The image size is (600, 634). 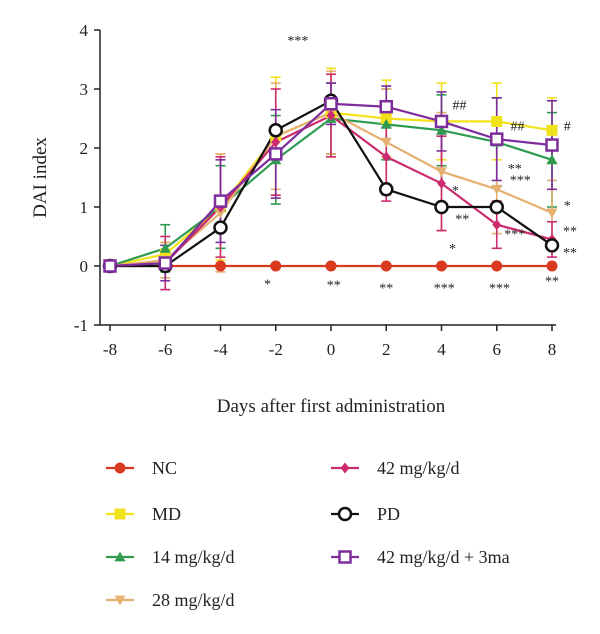 I want to click on legend-label-d14: 14 mg/kg/d, so click(x=193, y=557).